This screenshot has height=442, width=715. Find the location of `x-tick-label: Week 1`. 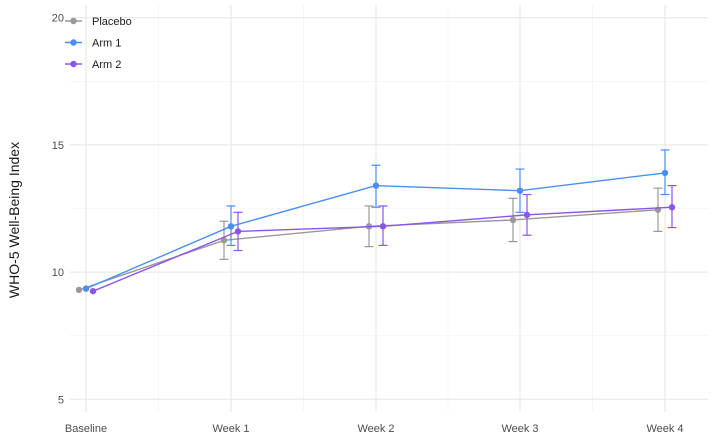

x-tick-label: Week 1 is located at coordinates (230, 429).